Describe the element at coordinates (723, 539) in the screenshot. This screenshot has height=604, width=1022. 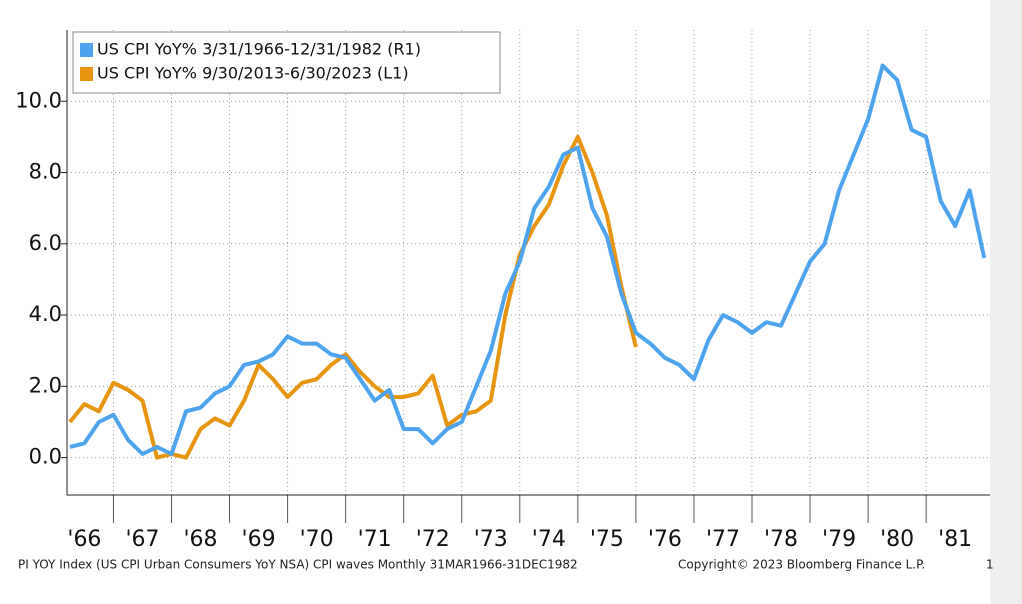
I see `x-tick-label: '77` at that location.